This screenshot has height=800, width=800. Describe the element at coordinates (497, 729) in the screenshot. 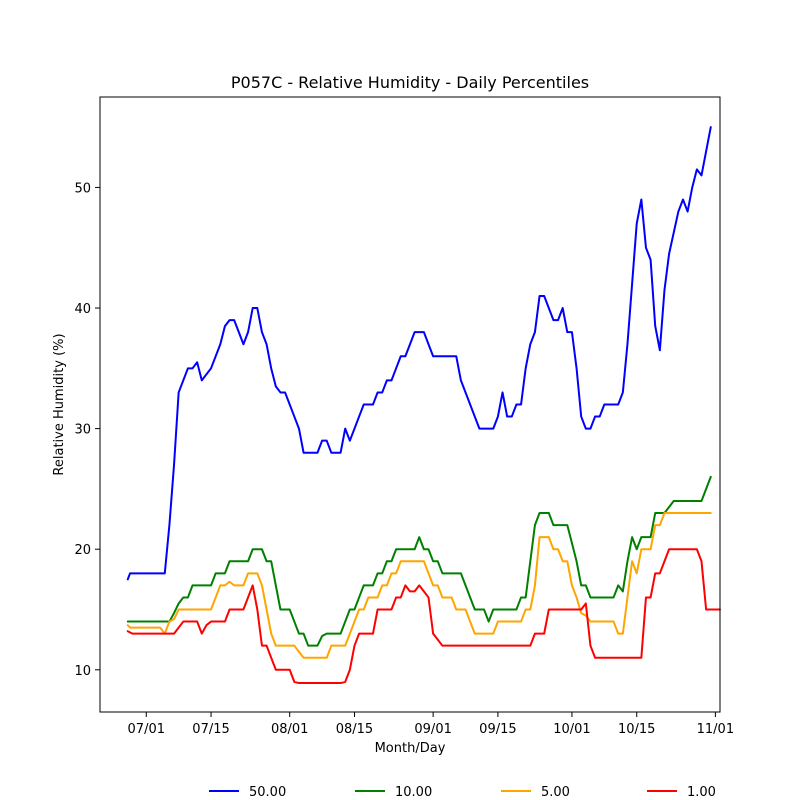

I see `x-tick-label-5: 09/15` at that location.